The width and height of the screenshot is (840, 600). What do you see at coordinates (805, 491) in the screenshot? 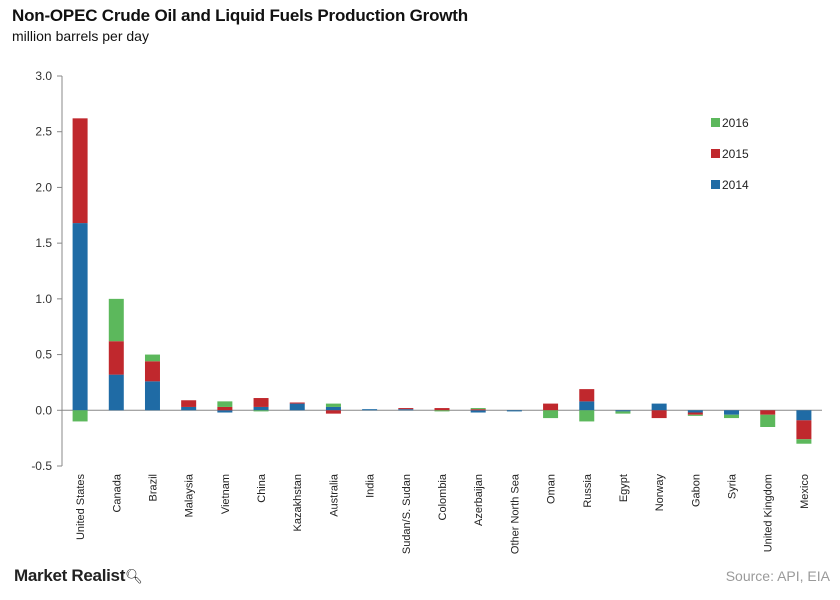
I see `x-tick-label: Mexico` at bounding box center [805, 491].